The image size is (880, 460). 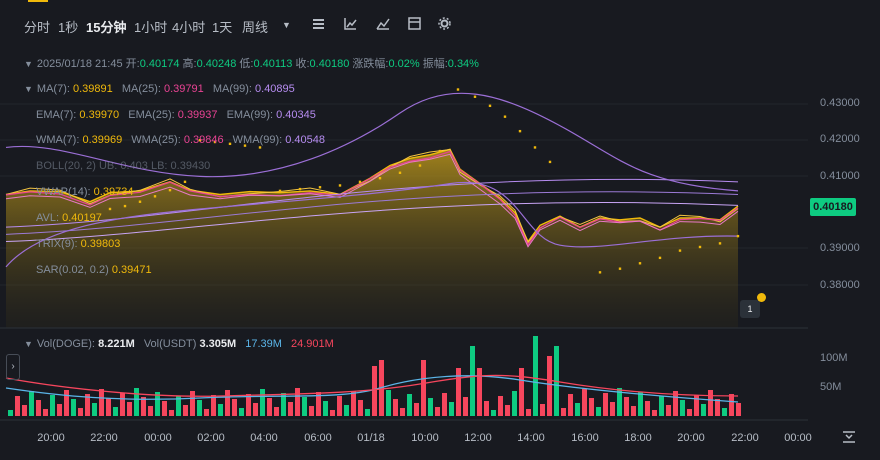 What do you see at coordinates (82, 218) in the screenshot?
I see `avl-value: 0.40197` at bounding box center [82, 218].